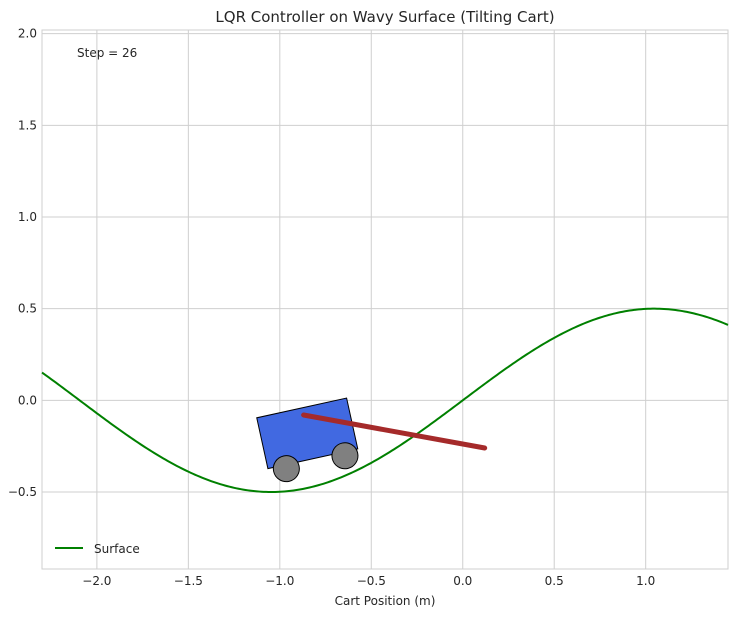 This screenshot has height=617, width=737. I want to click on x-tick-label: −1.5, so click(188, 581).